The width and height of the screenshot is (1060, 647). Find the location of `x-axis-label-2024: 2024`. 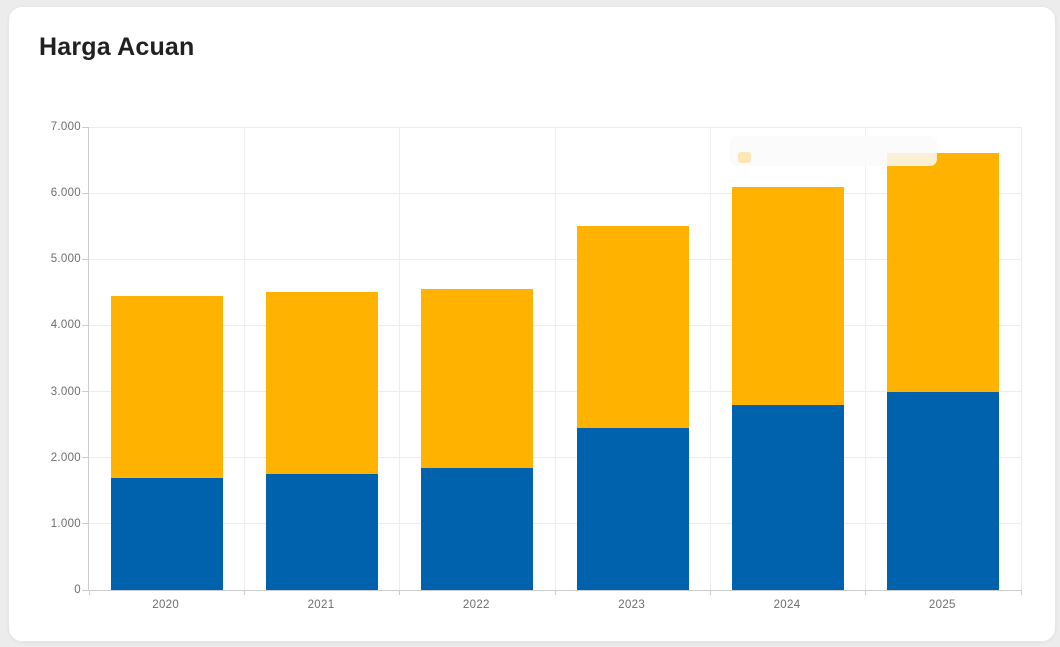

x-axis-label-2024: 2024 is located at coordinates (787, 605).